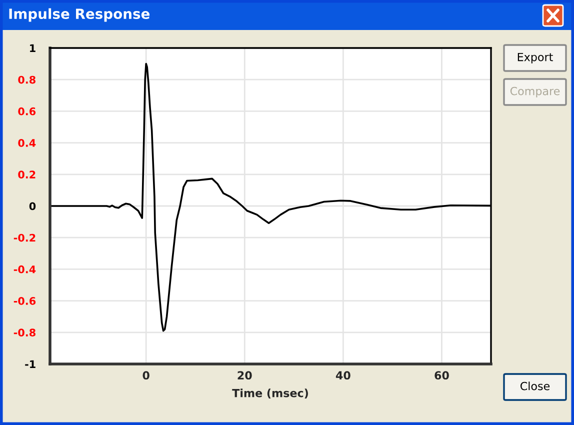  What do you see at coordinates (79, 15) in the screenshot?
I see `chart-title: Impulse Response` at bounding box center [79, 15].